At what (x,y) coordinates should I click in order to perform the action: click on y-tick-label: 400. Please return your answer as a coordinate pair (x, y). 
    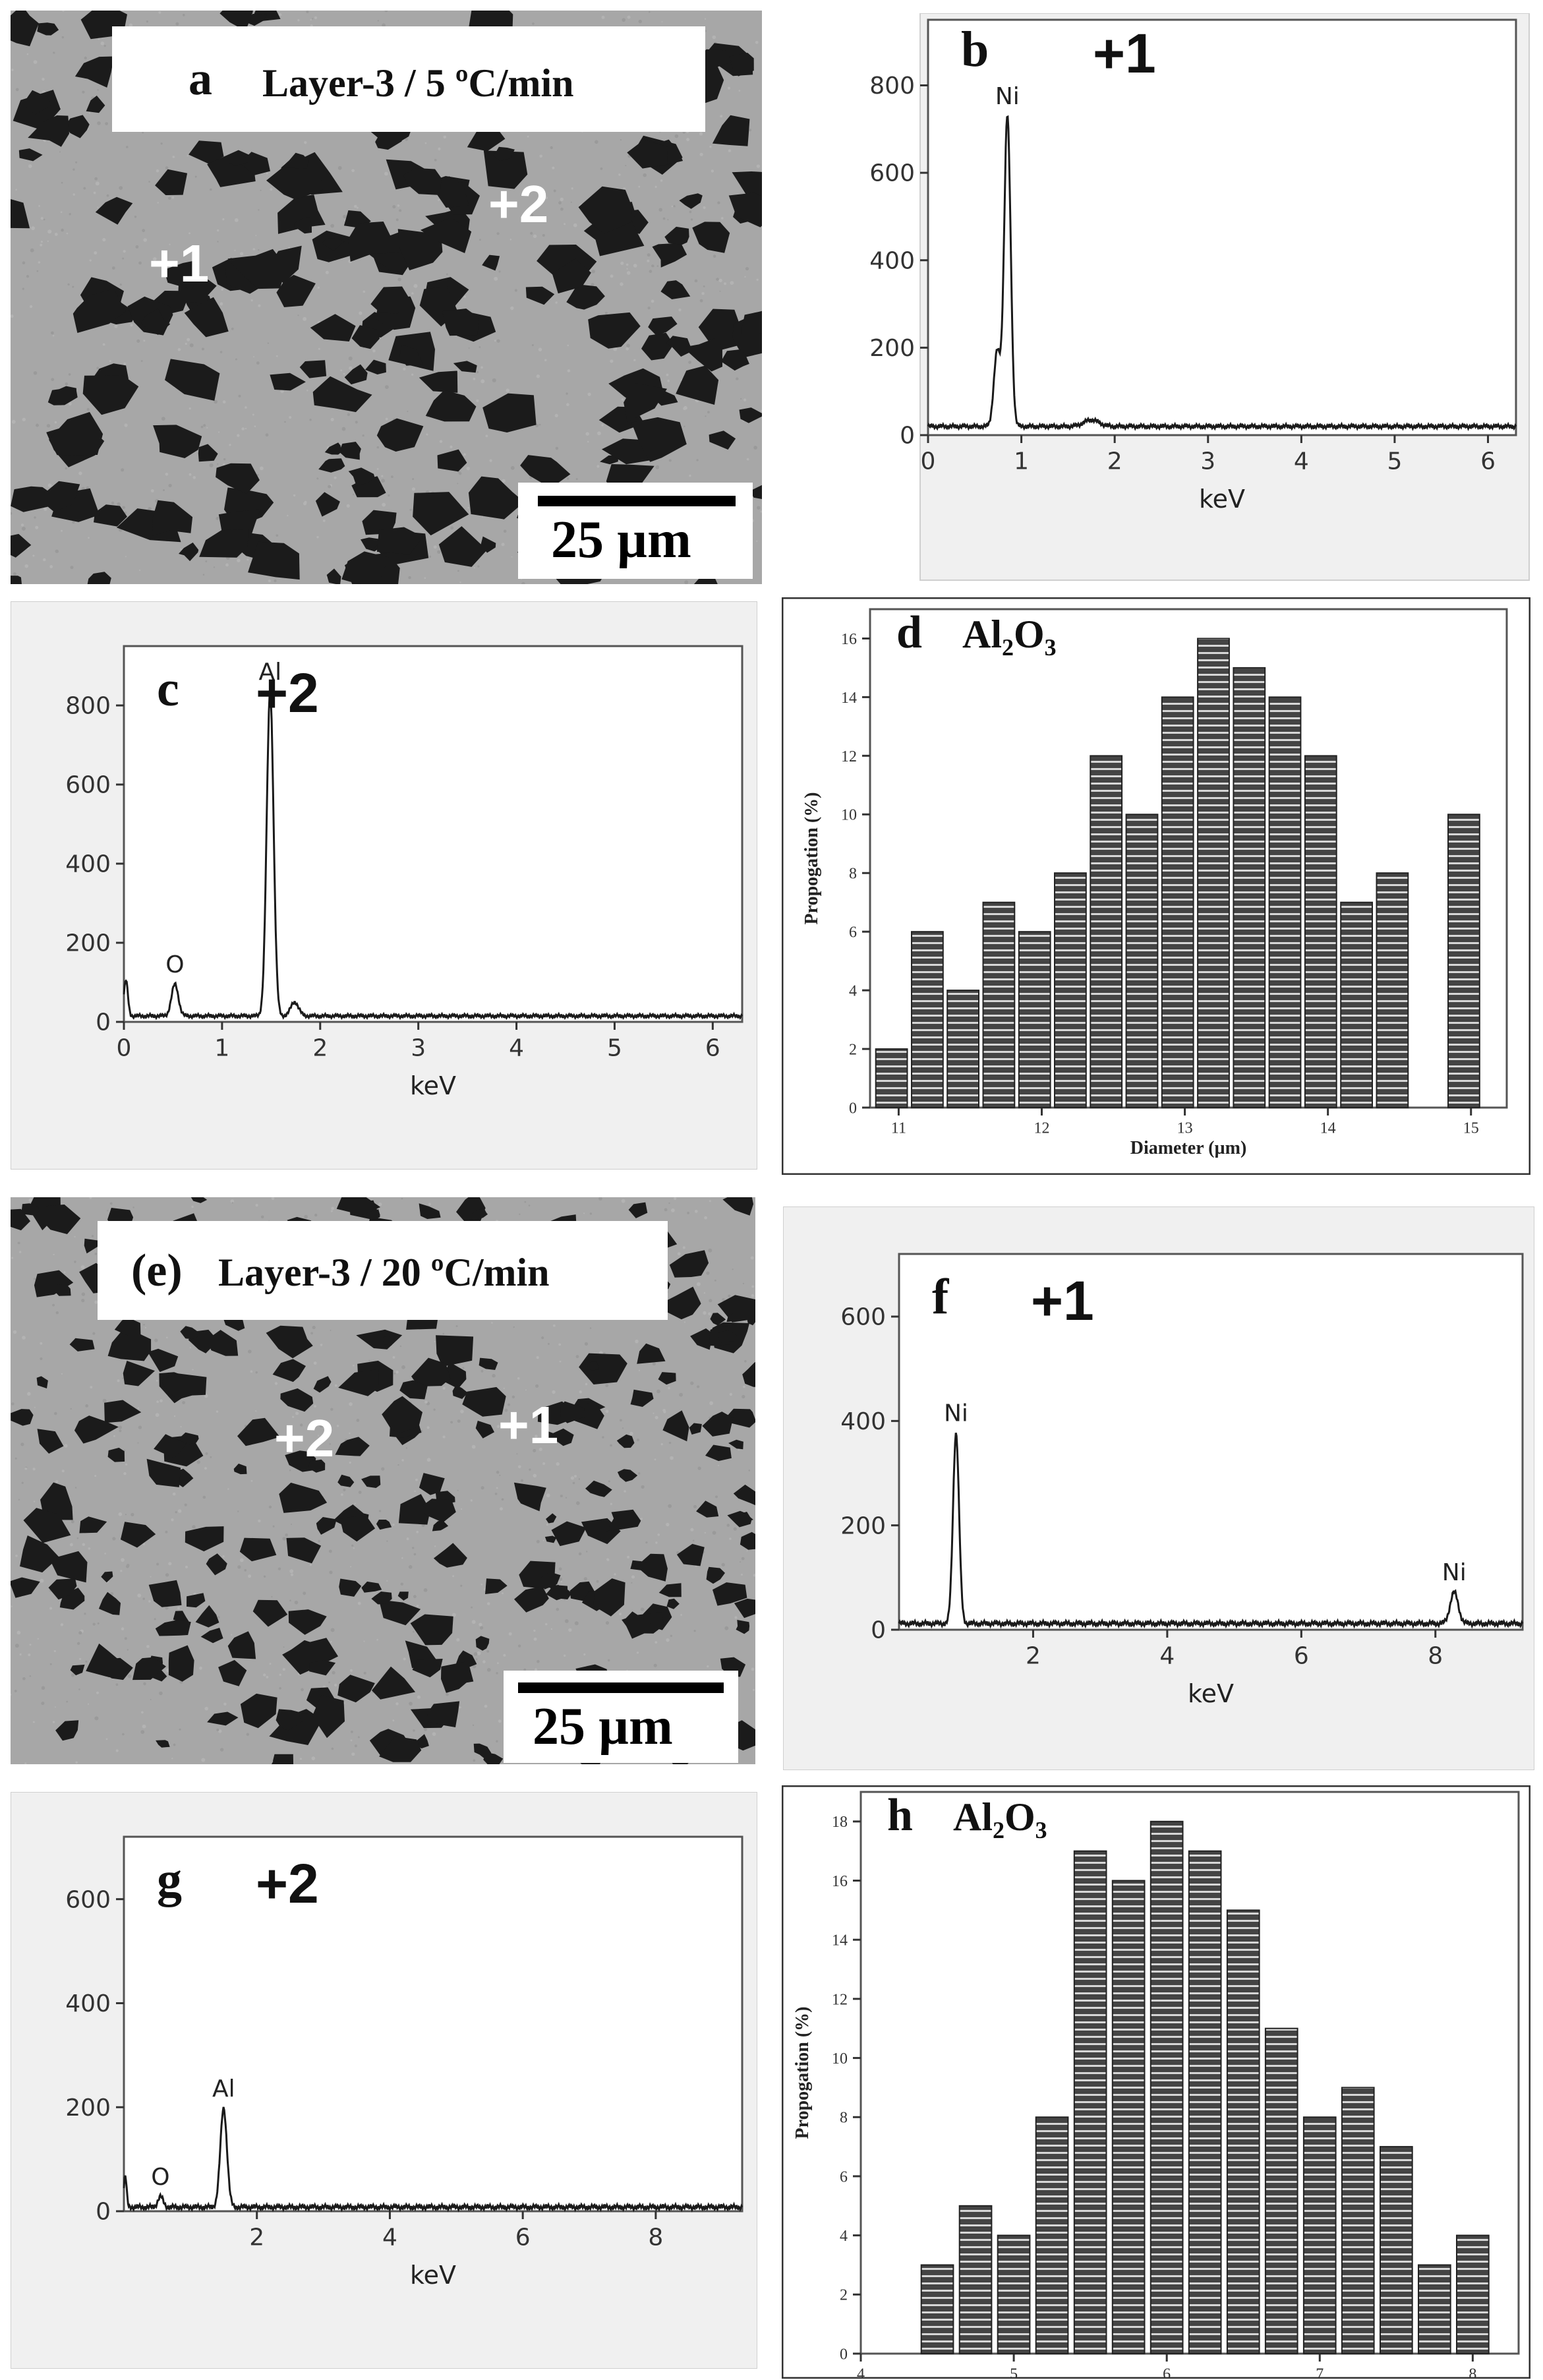
    Looking at the image, I should click on (88, 2003).